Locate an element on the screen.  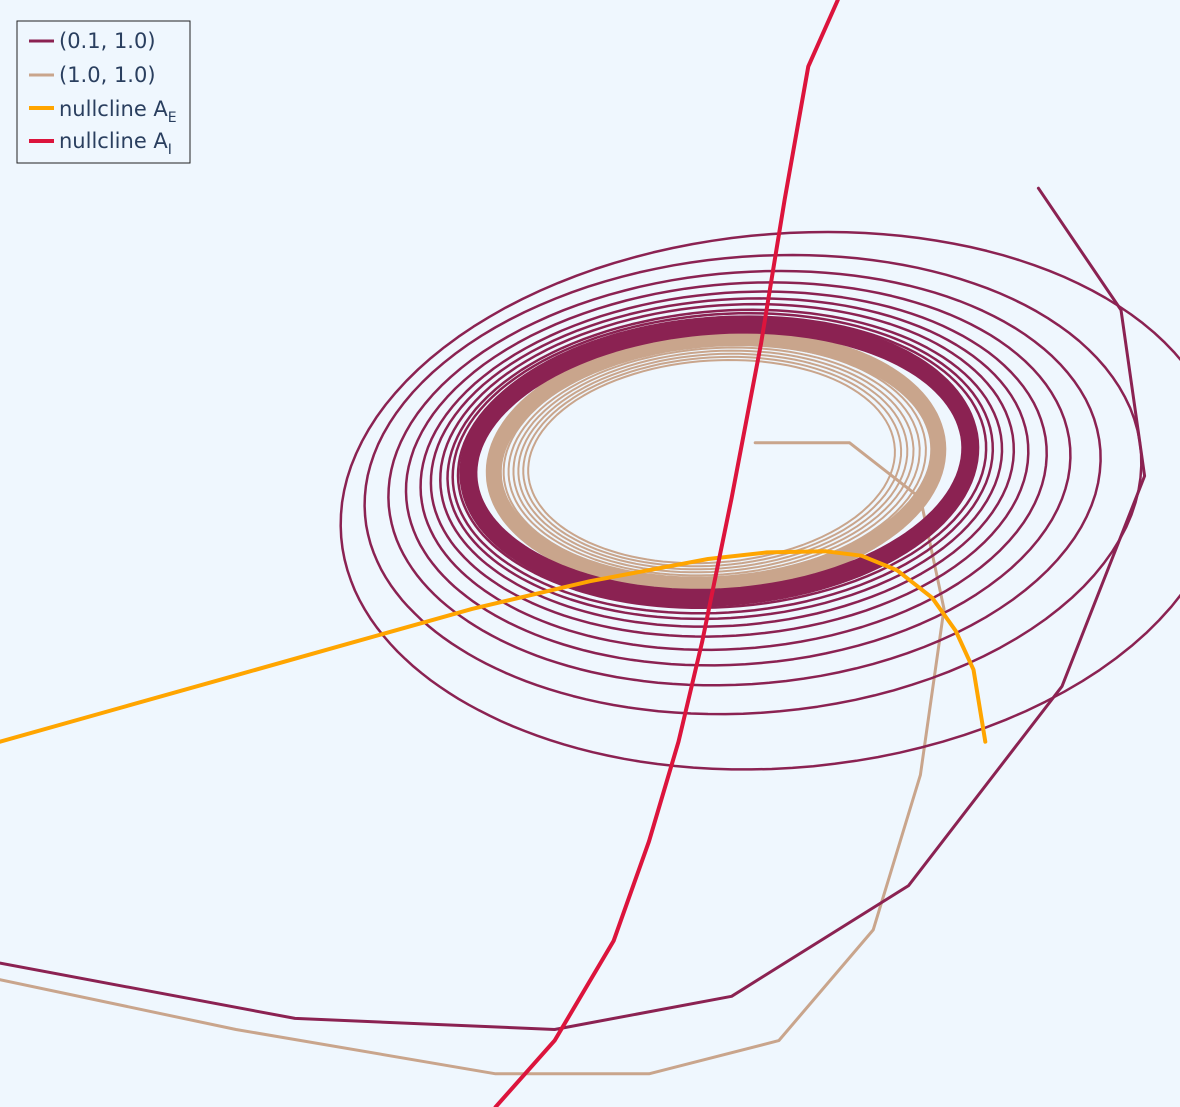
trajectory-2-limit-cycle is located at coordinates (716, 461).